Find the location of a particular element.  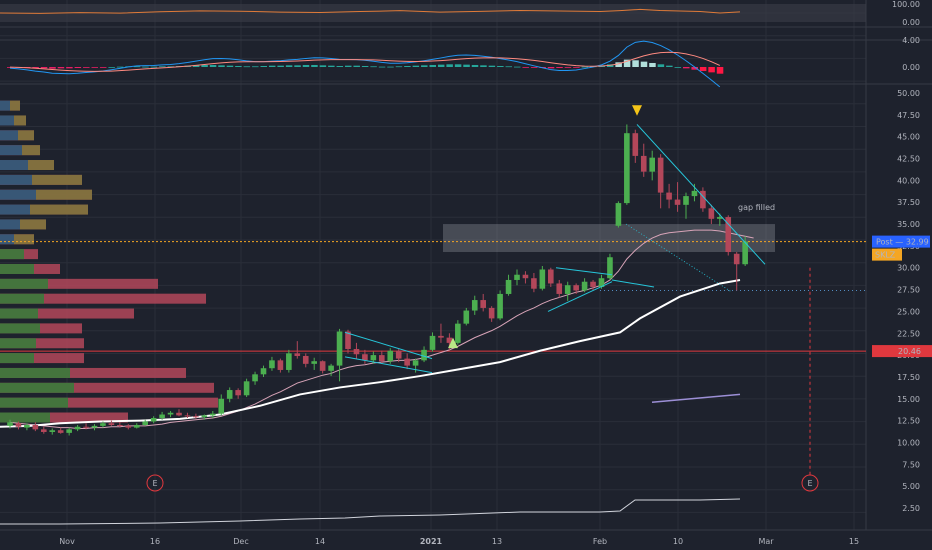

price-tick-label: 30.00 is located at coordinates (908, 268).